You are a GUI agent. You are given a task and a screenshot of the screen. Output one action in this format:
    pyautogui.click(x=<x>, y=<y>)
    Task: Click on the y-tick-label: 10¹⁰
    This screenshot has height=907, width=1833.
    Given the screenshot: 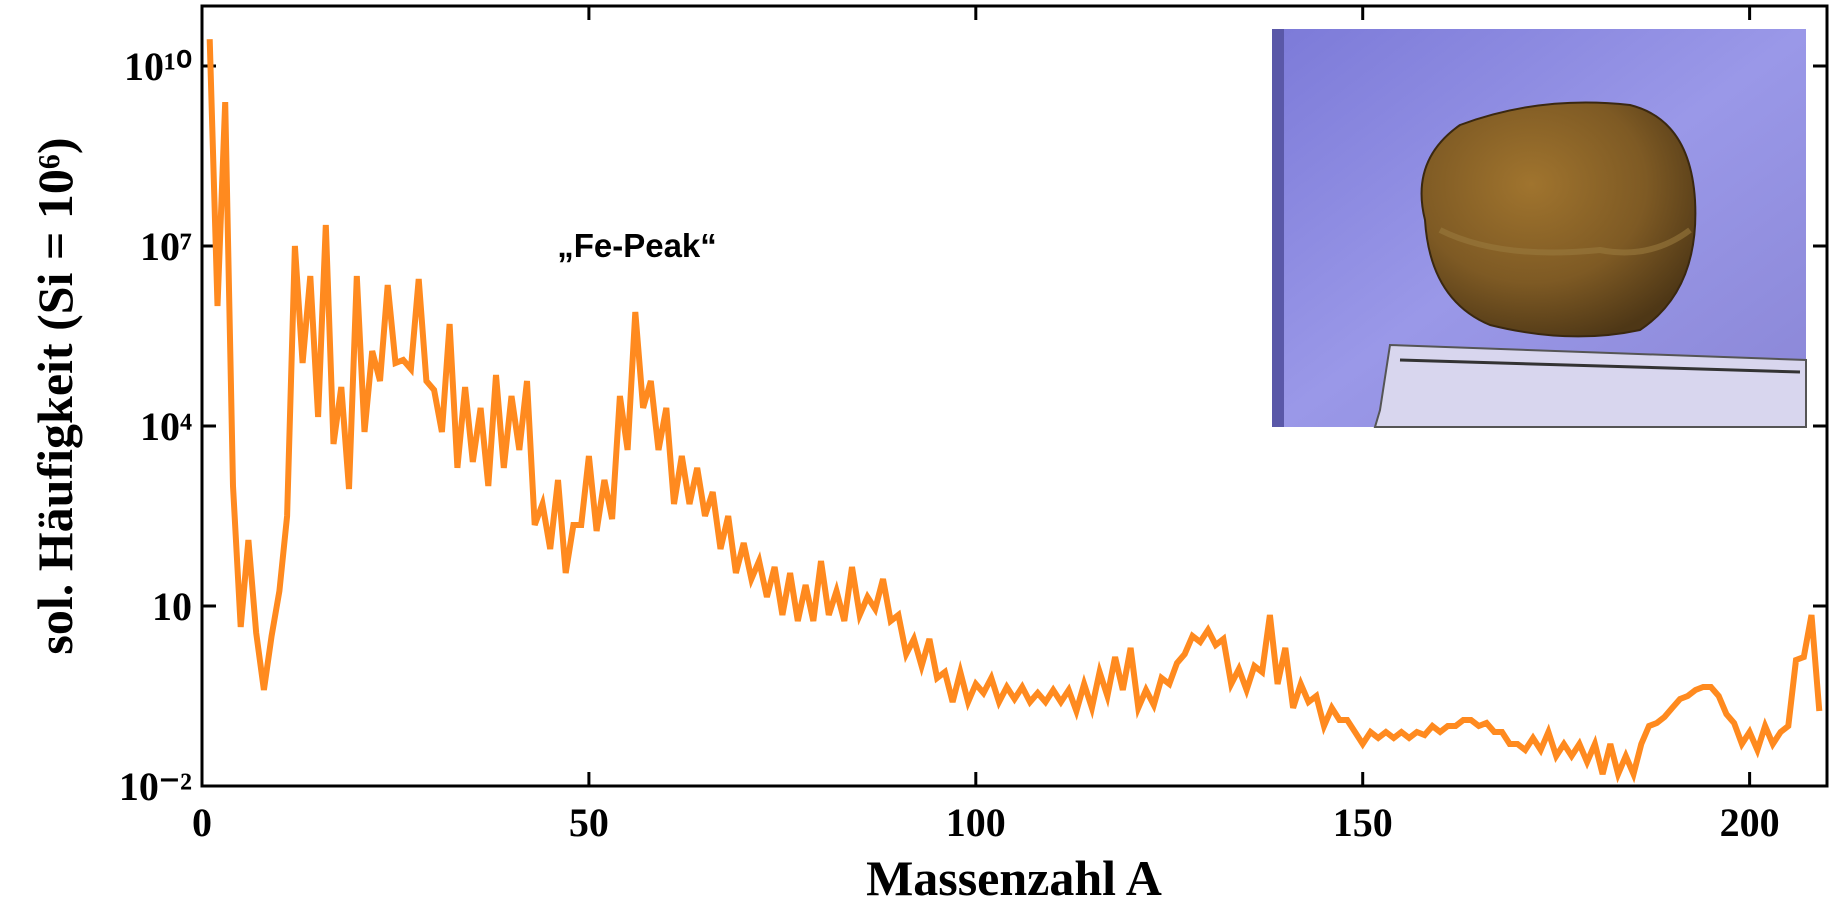 What is the action you would take?
    pyautogui.click(x=158, y=66)
    